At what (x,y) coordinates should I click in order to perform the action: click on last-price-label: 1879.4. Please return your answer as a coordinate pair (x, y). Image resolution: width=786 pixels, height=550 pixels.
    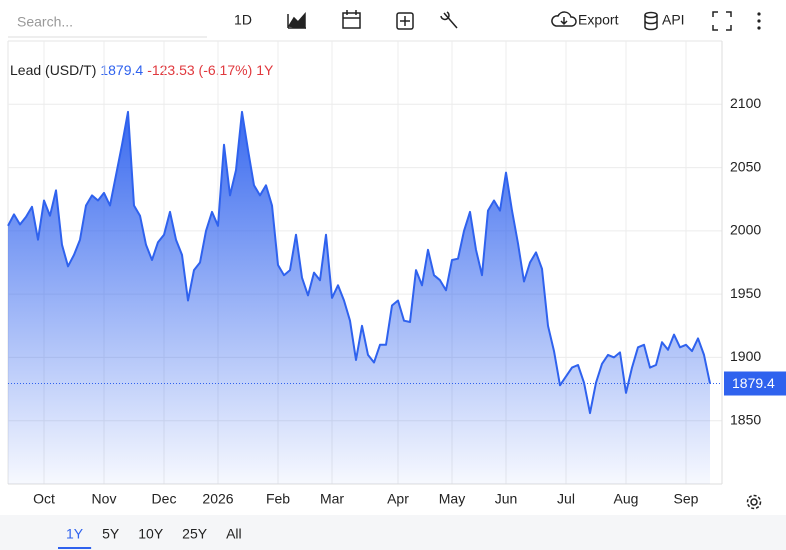
    Looking at the image, I should click on (753, 383).